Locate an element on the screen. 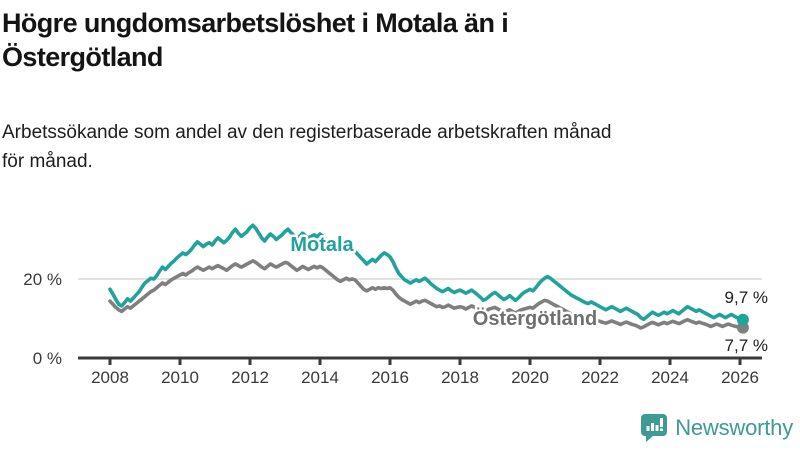 Image resolution: width=800 pixels, height=450 pixels. newsworthy-logo-text: Newsworthy is located at coordinates (734, 427).